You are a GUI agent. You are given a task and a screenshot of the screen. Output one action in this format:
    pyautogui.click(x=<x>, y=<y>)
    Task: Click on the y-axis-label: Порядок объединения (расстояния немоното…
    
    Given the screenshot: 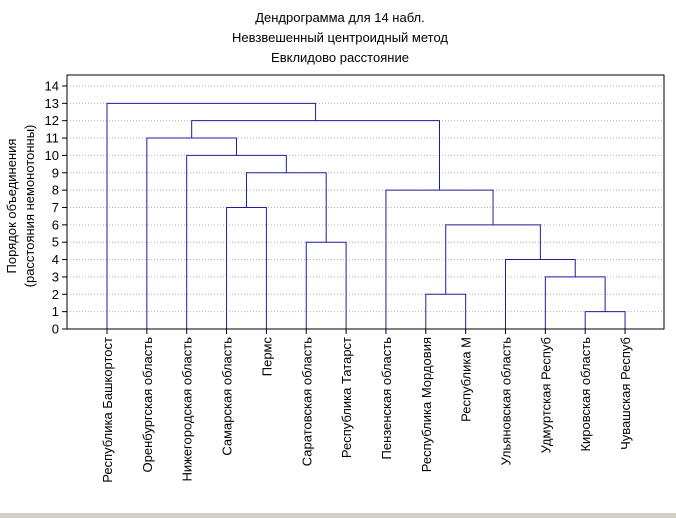 What is the action you would take?
    pyautogui.click(x=20, y=206)
    